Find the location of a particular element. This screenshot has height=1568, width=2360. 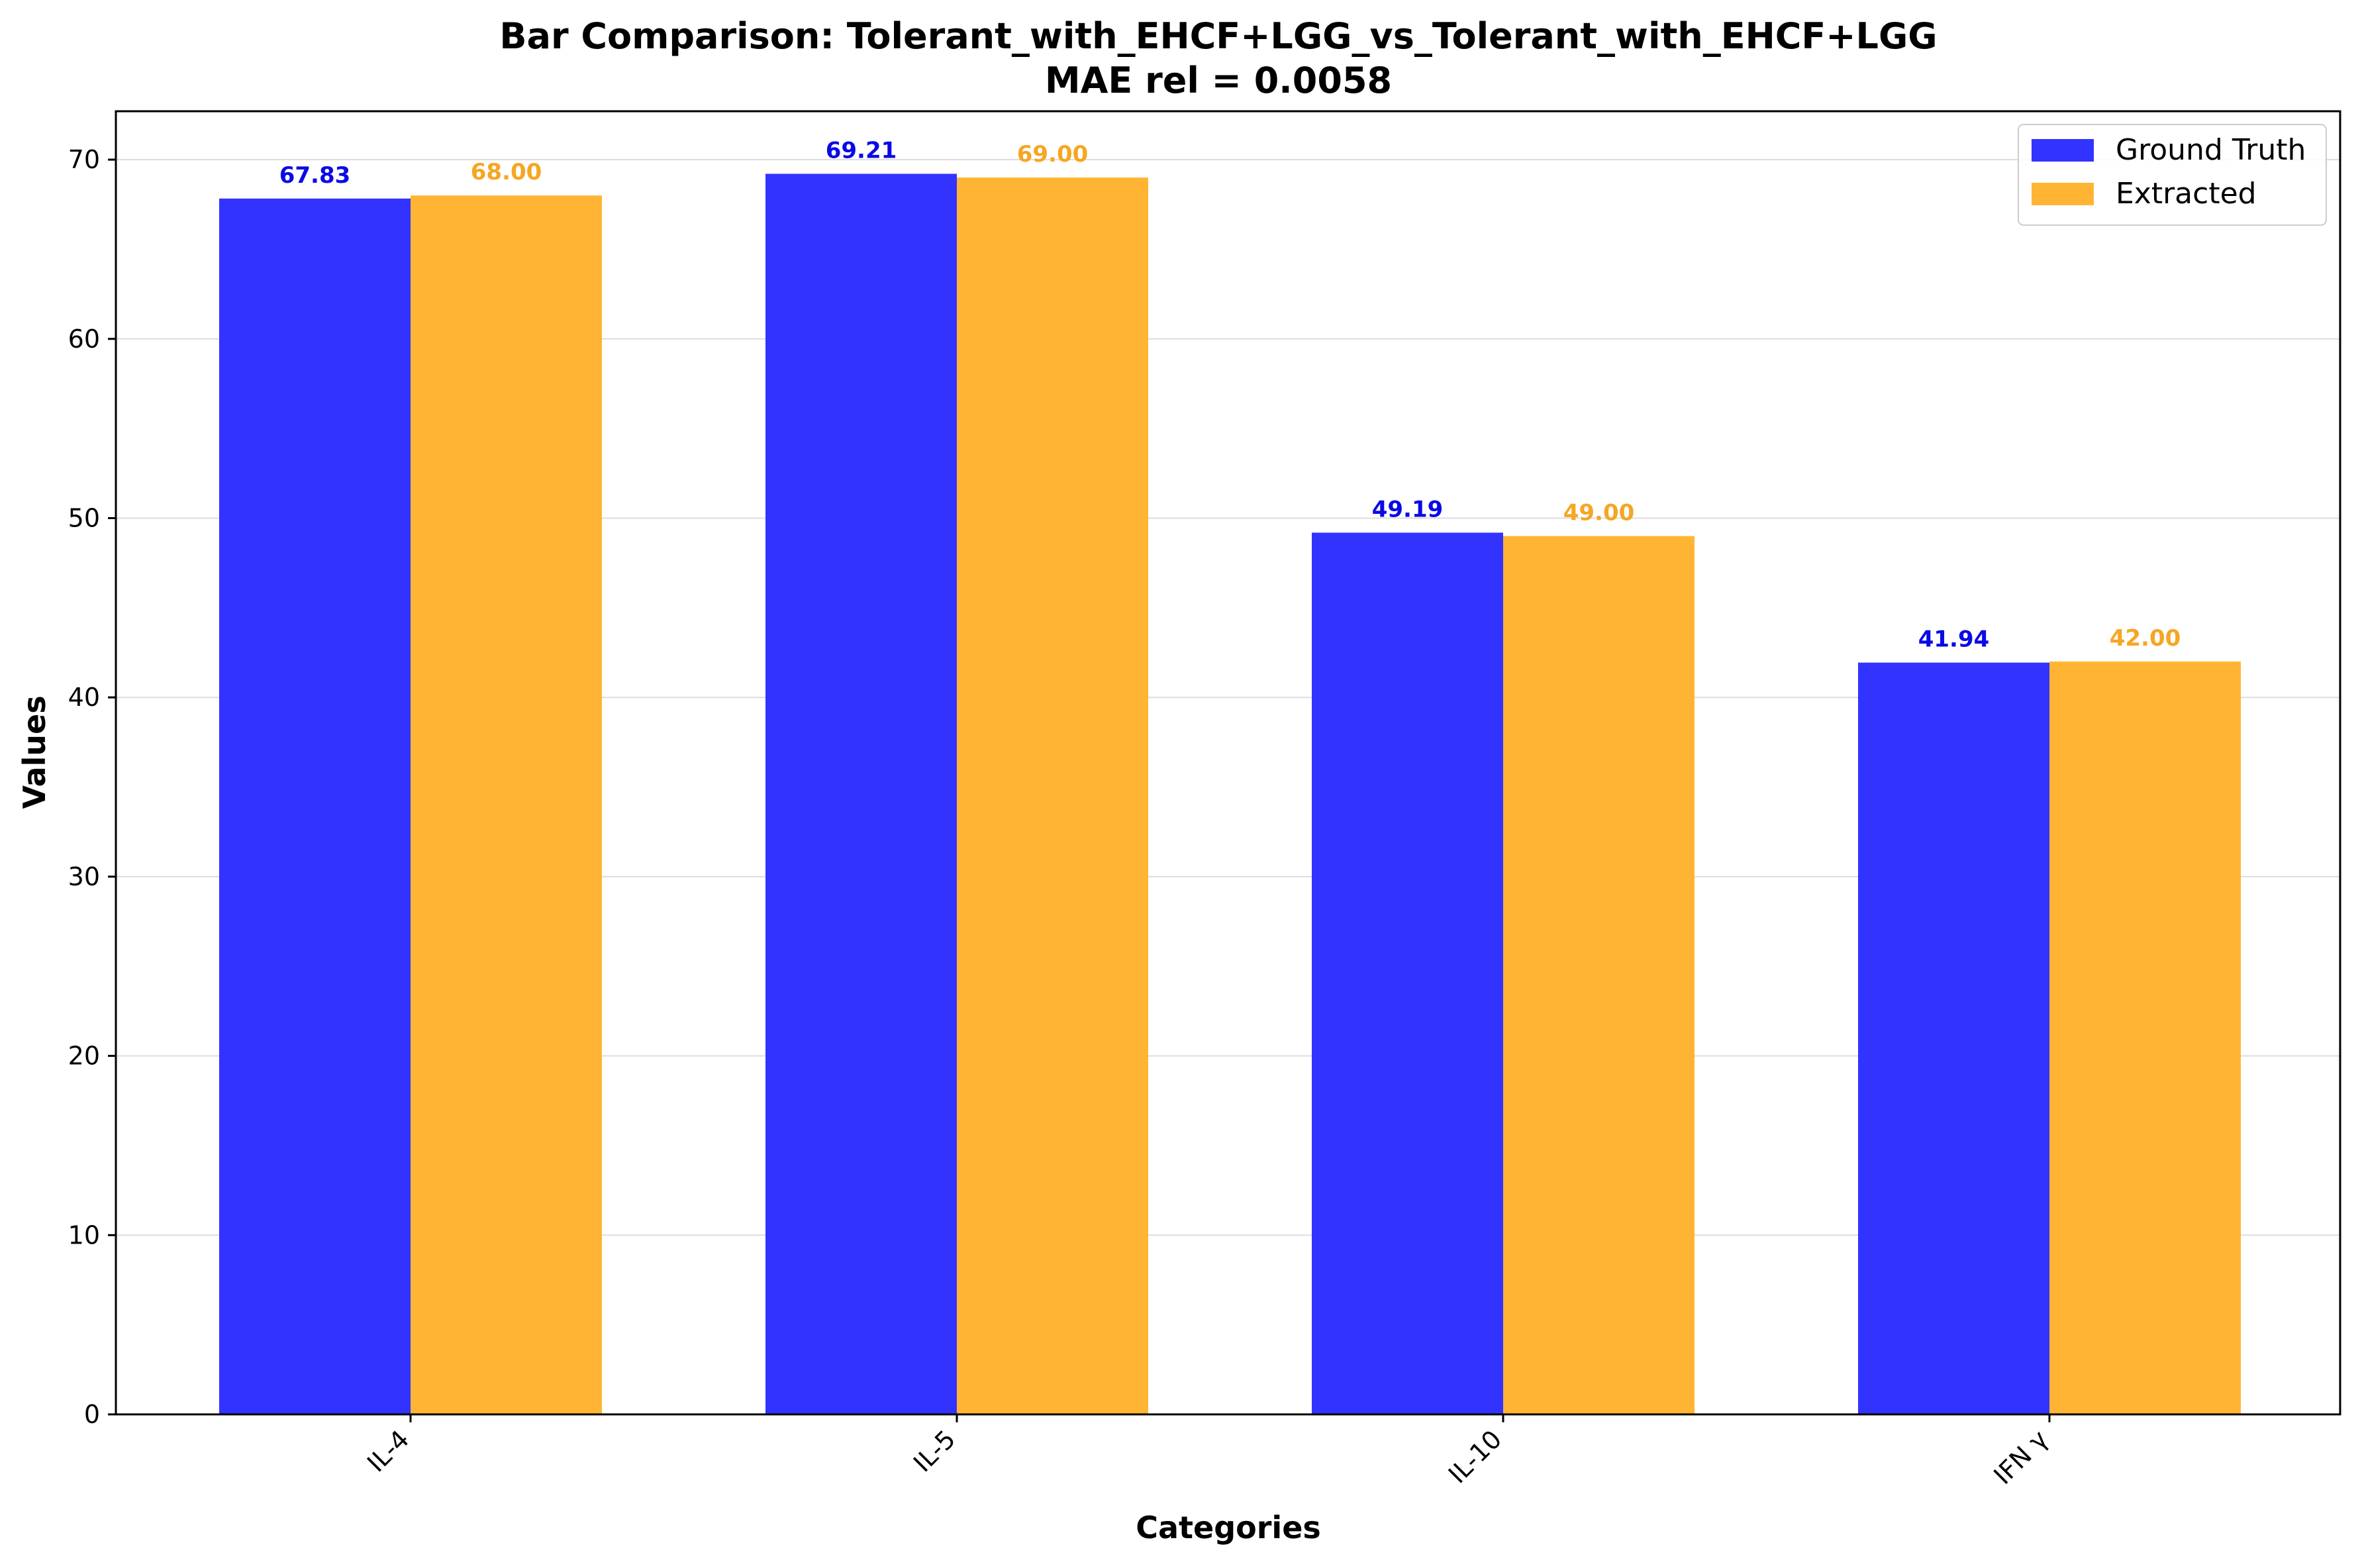

legend-box is located at coordinates (2172, 175).